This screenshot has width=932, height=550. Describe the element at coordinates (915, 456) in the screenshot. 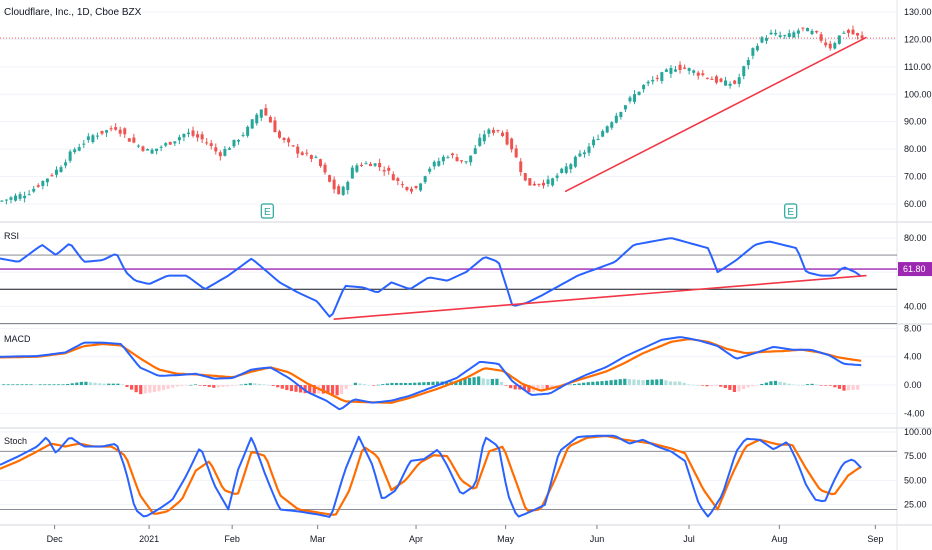

I see `y-tick-label: 75.00` at that location.